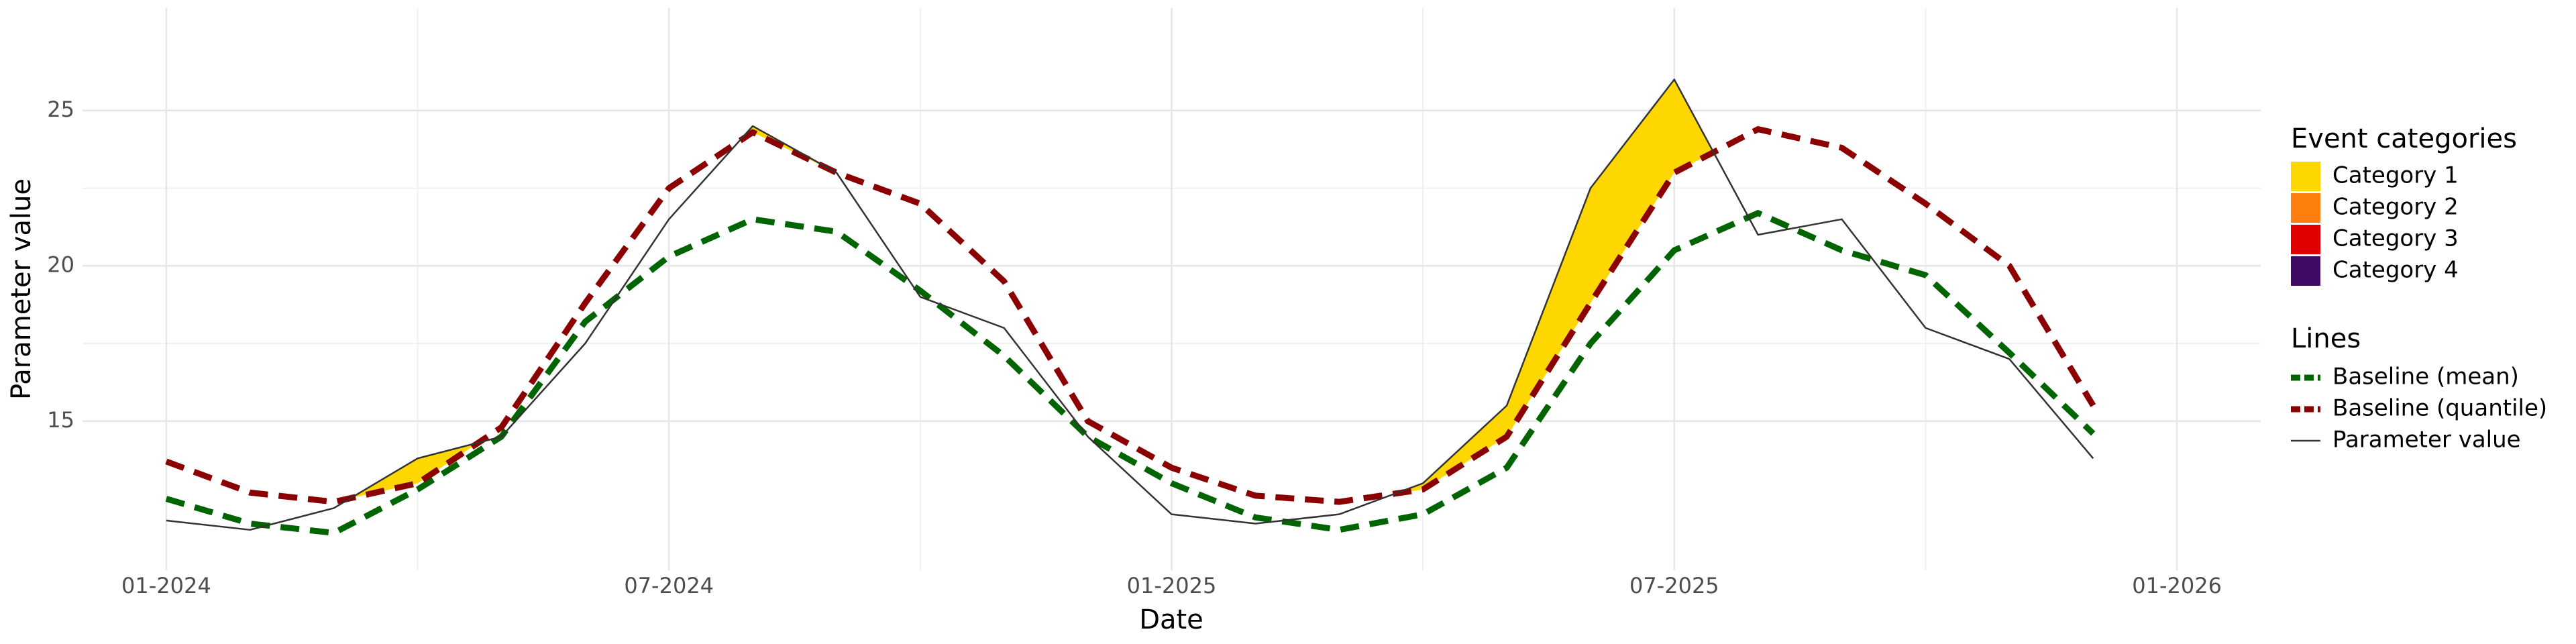 This screenshot has height=644, width=2576. What do you see at coordinates (60, 264) in the screenshot?
I see `y-tick-label: 20` at bounding box center [60, 264].